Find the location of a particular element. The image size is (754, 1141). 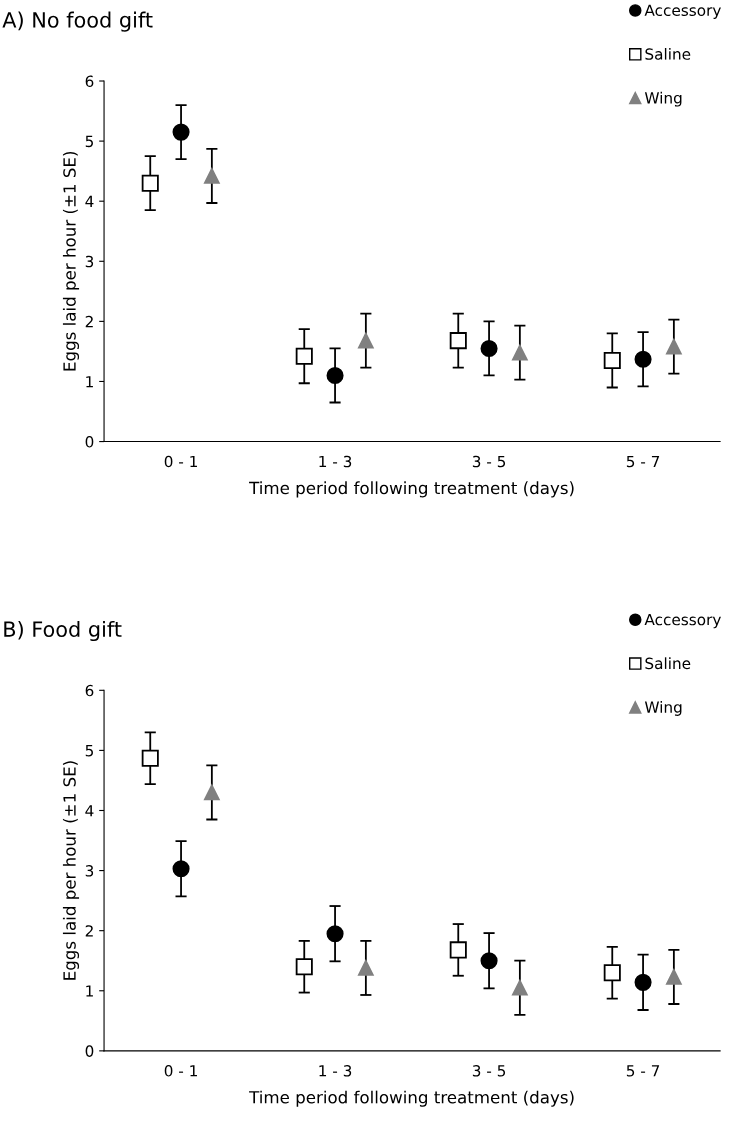

chart-title: A) No food gift is located at coordinates (77, 21).